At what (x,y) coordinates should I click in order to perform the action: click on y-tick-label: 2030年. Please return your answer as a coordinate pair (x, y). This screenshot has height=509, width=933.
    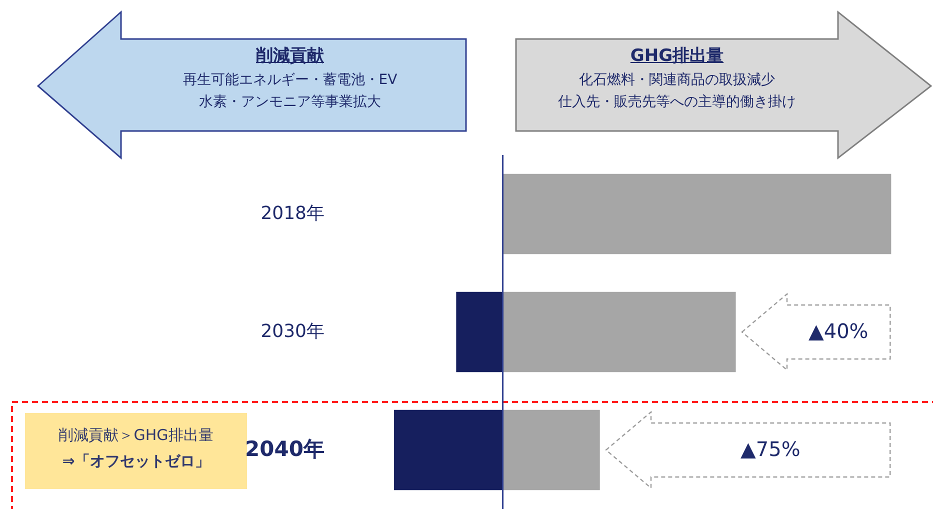
    Looking at the image, I should click on (292, 331).